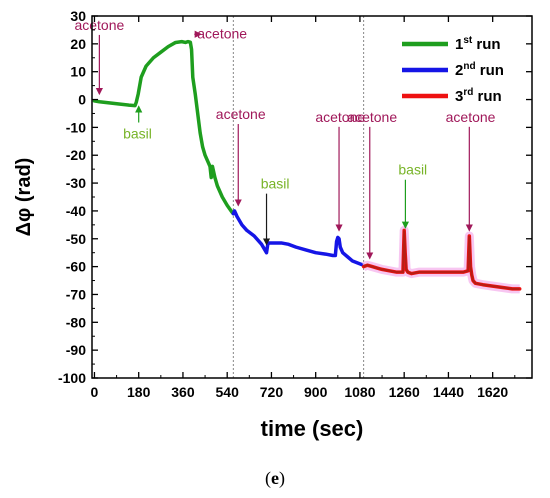 The image size is (550, 498). Describe the element at coordinates (282, 478) in the screenshot. I see `caption-close: )` at that location.